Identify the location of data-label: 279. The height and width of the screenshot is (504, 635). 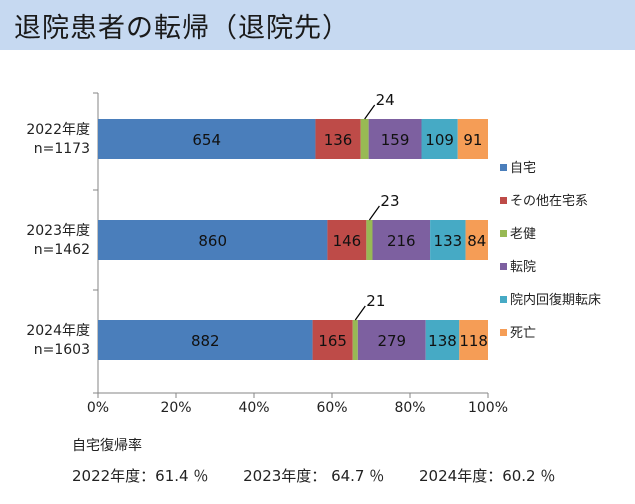
(391, 341).